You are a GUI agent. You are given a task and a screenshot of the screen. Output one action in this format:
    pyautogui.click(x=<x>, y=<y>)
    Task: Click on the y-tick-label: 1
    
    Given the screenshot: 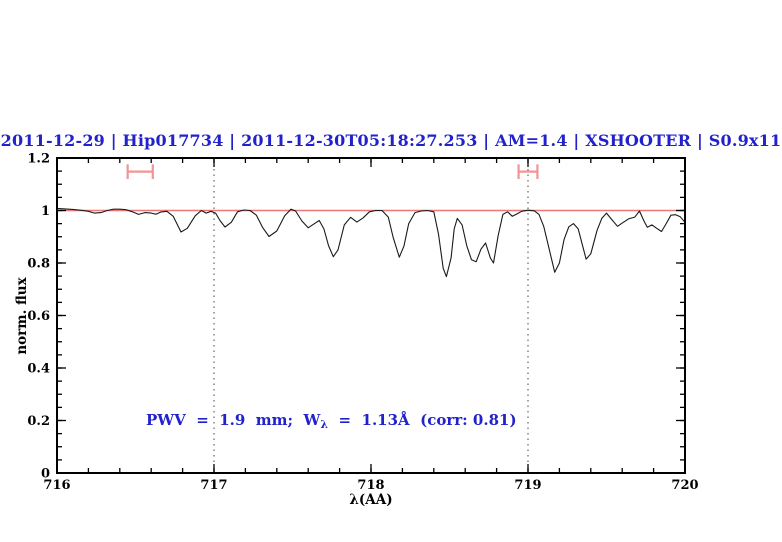 What is the action you would take?
    pyautogui.click(x=45, y=211)
    